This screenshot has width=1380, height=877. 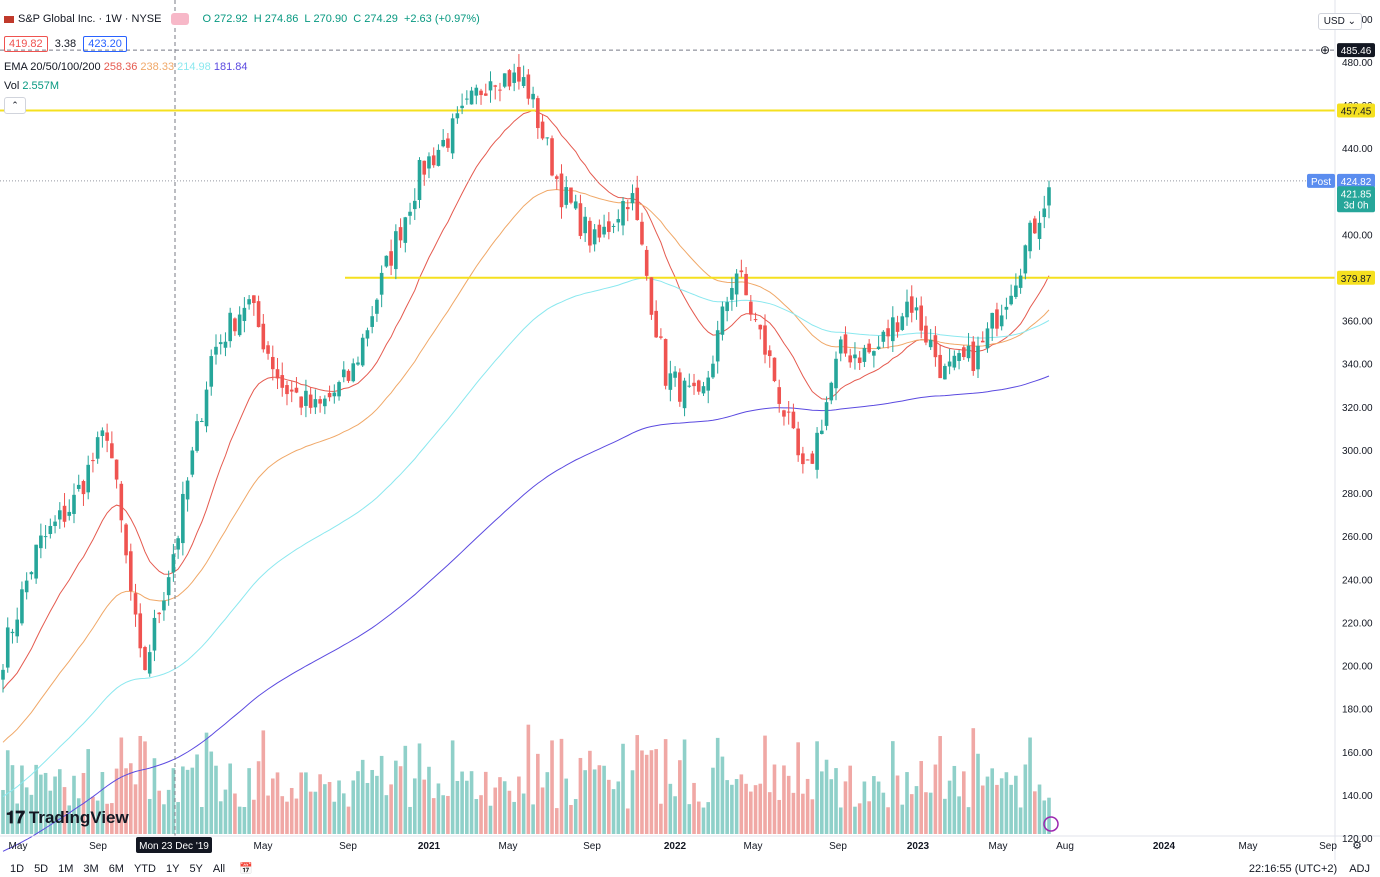 What do you see at coordinates (144, 868) in the screenshot?
I see `range-ytd: YTD` at bounding box center [144, 868].